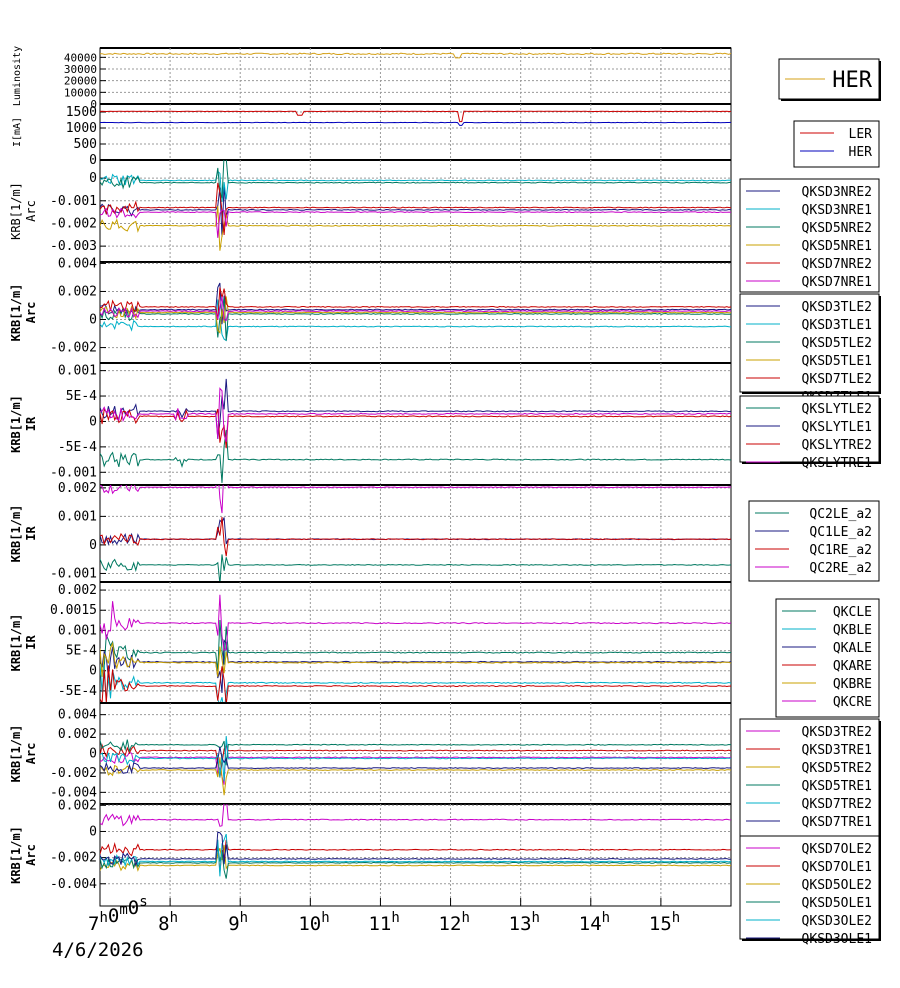 This screenshot has width=900, height=988. Describe the element at coordinates (23, 534) in the screenshot. I see `y-axis-label: KRB[1/m]IR` at that location.